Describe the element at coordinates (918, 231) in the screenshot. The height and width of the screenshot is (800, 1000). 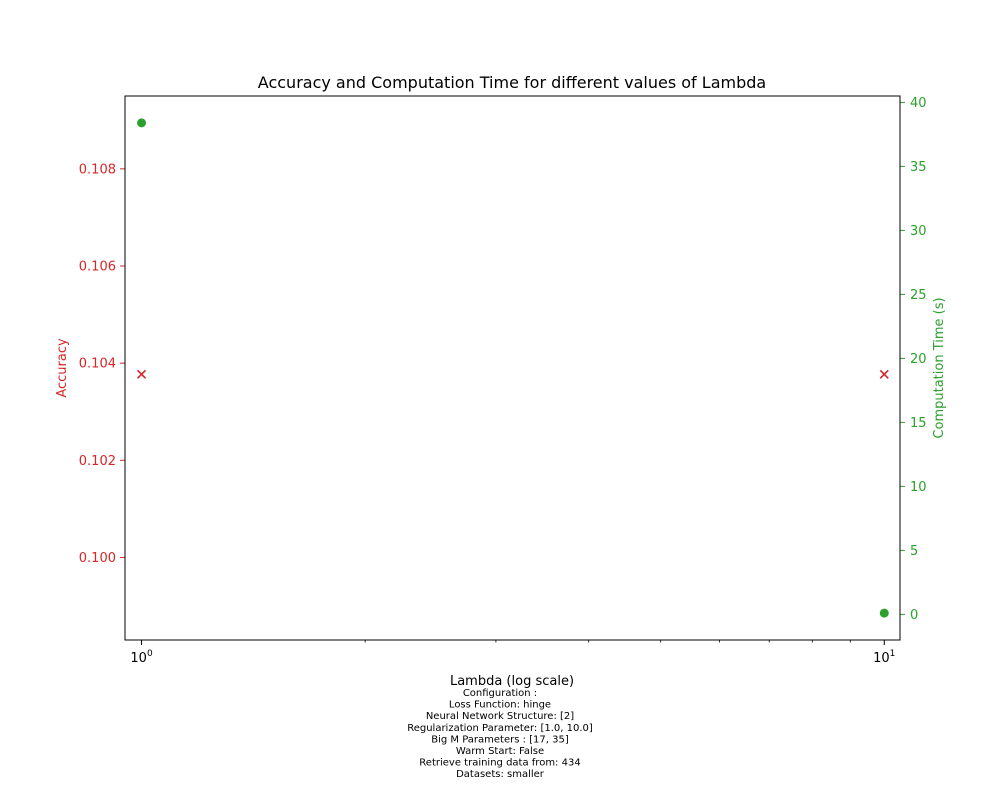
I see `y-right-tick-label: 30` at that location.